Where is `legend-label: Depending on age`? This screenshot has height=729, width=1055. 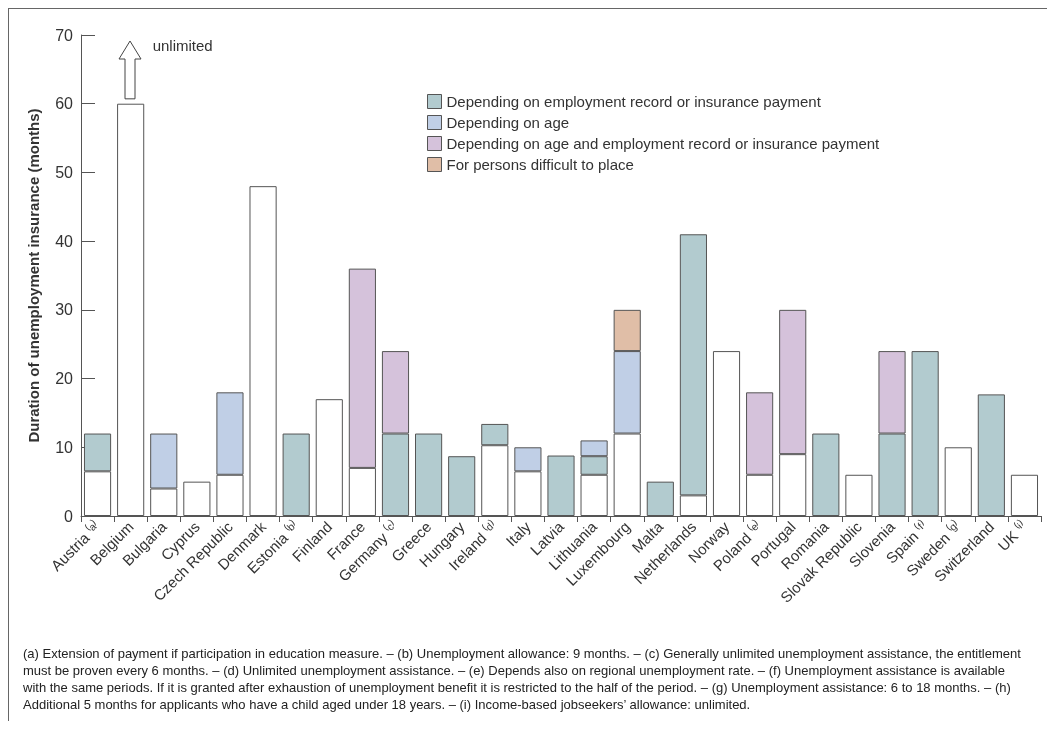 legend-label: Depending on age is located at coordinates (508, 122).